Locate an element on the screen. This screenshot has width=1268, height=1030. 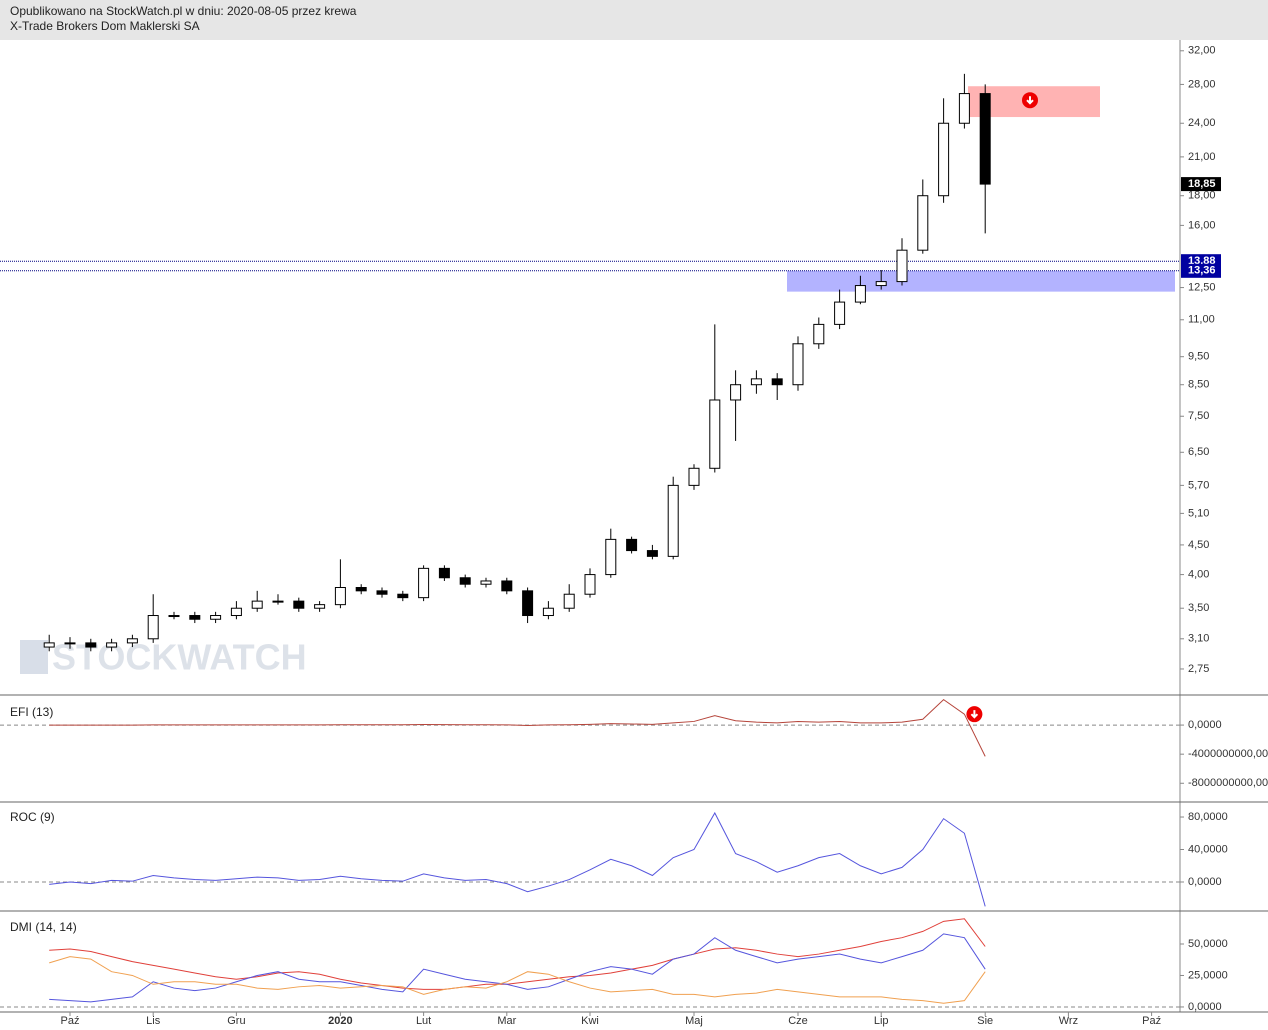
x-tick-label: Mar is located at coordinates (506, 1021).